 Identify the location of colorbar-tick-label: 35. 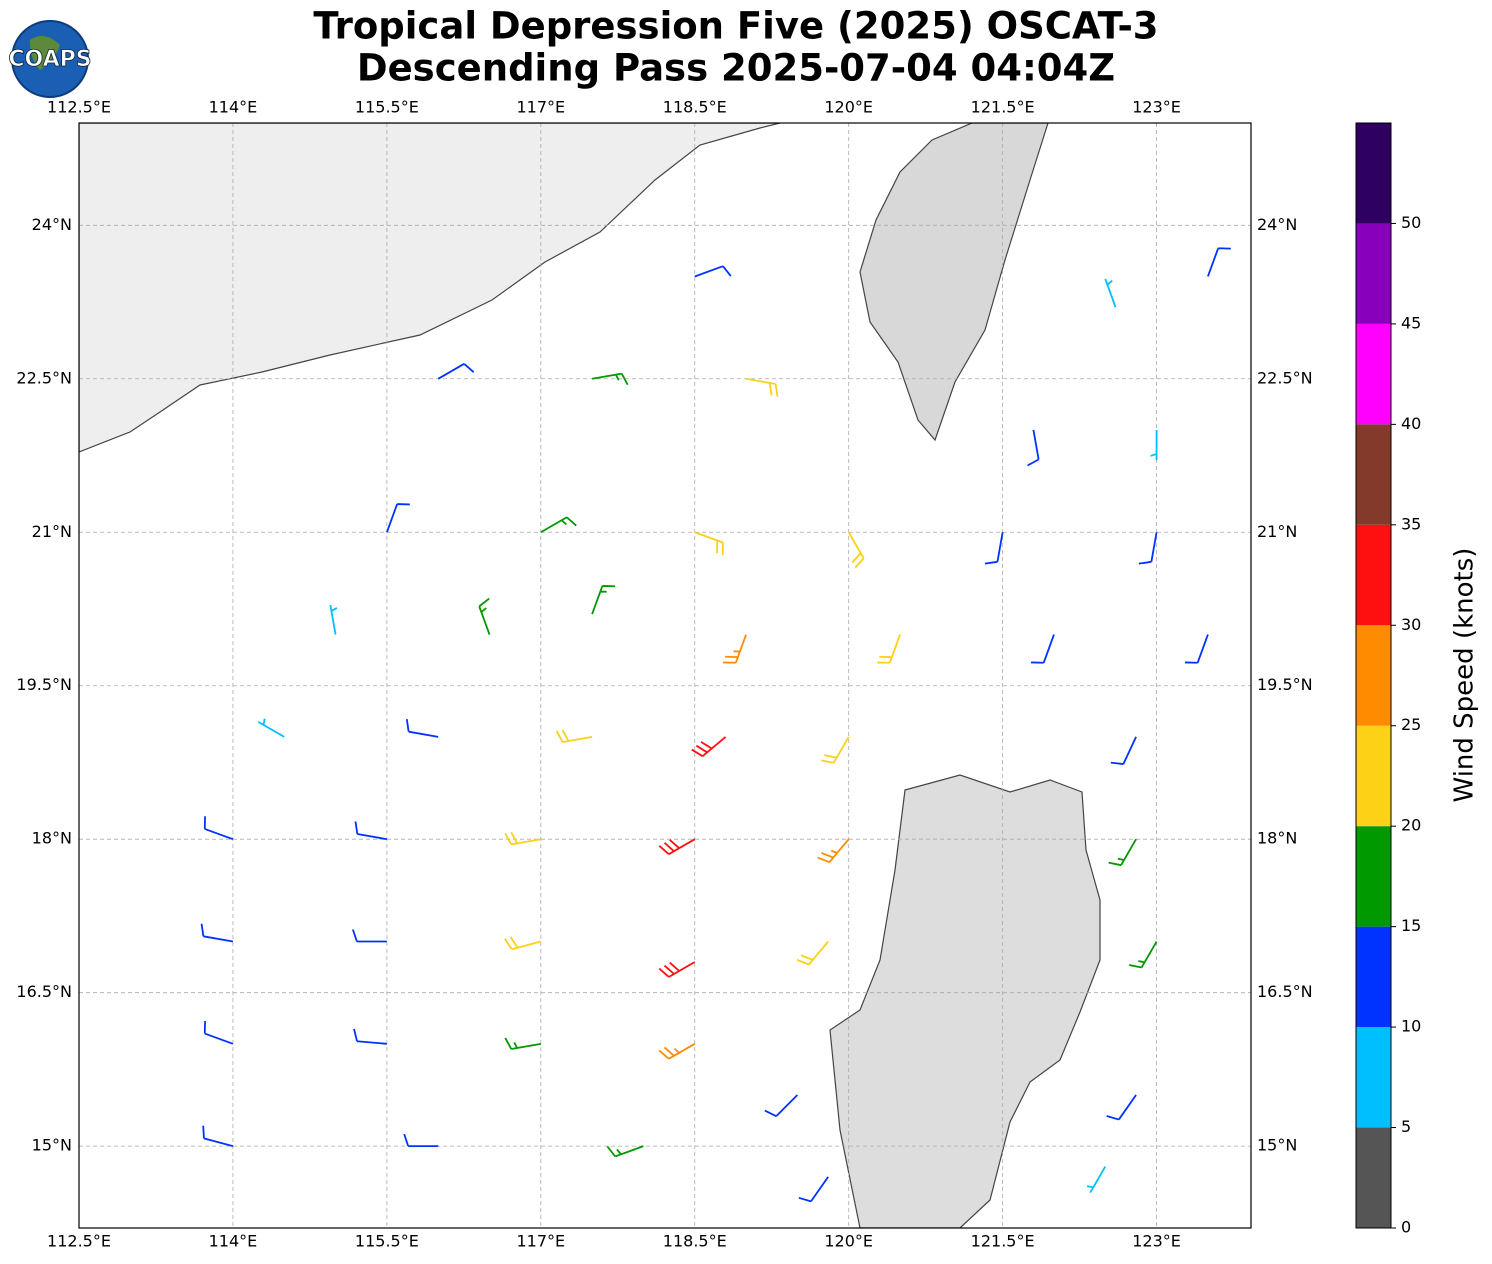
(1411, 523).